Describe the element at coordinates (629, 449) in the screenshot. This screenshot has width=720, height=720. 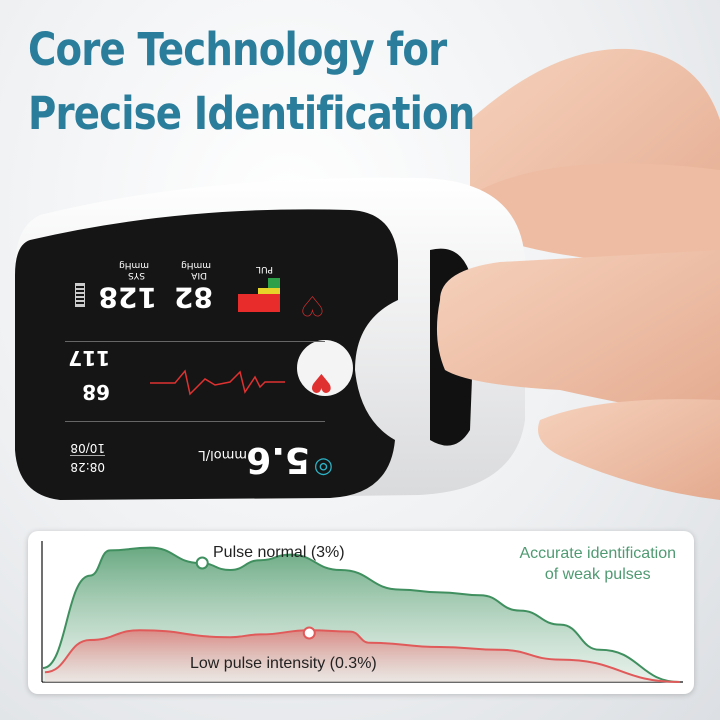
I see `thumb` at that location.